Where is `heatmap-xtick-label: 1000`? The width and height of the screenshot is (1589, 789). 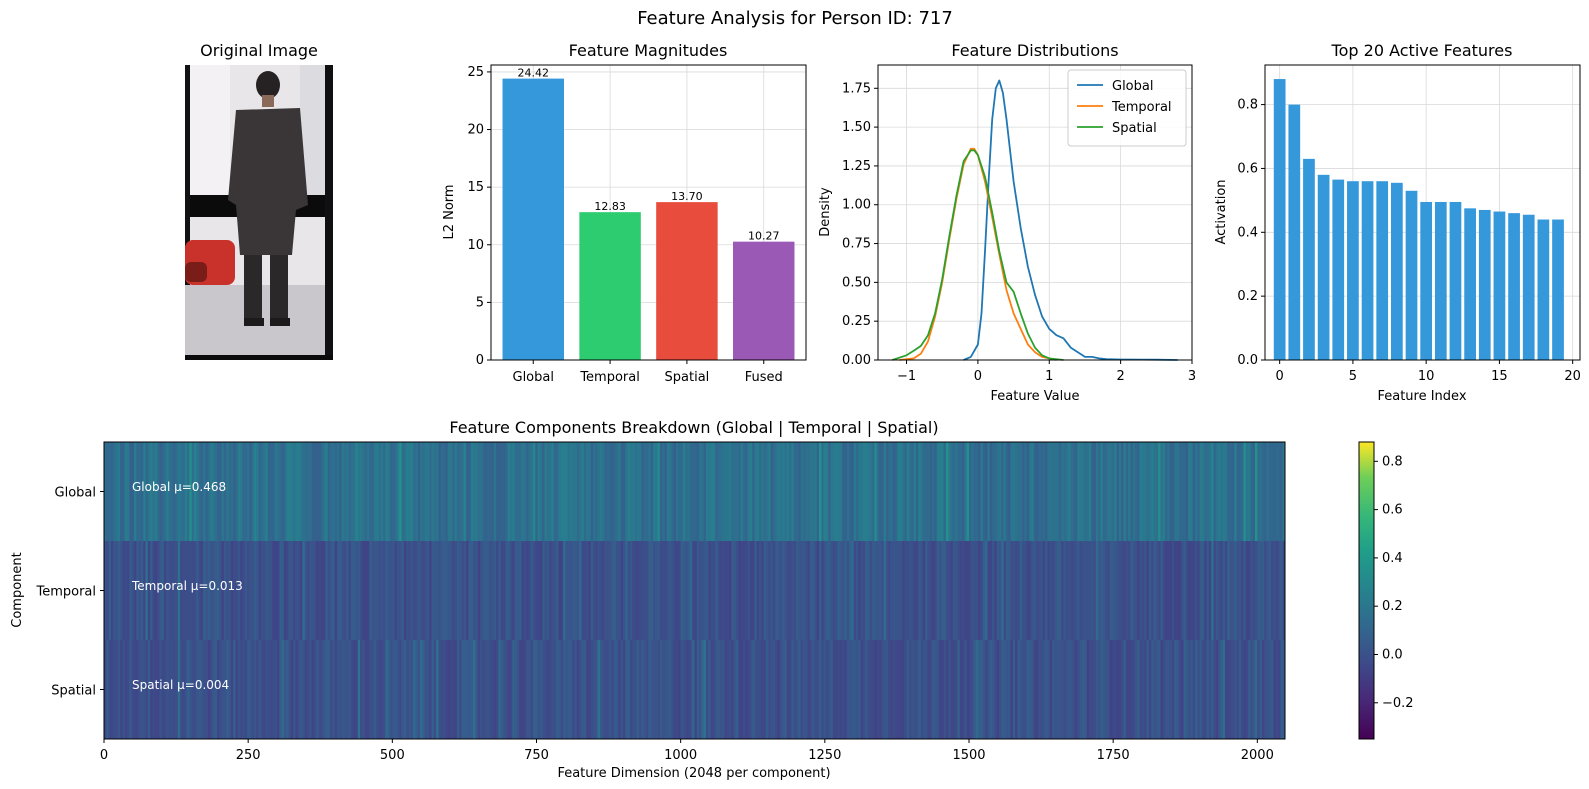
heatmap-xtick-label: 1000 is located at coordinates (680, 755).